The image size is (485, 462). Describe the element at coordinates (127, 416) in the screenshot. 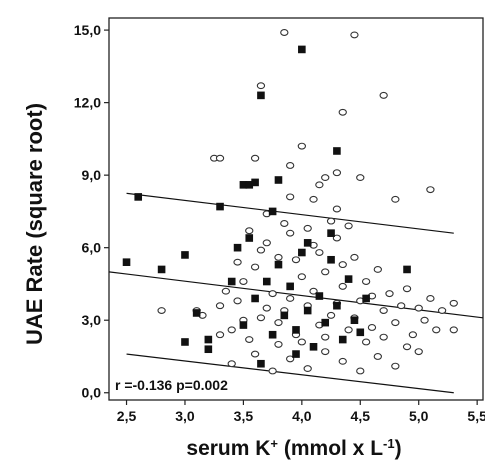

I see `x-tick-label: 2,5` at that location.